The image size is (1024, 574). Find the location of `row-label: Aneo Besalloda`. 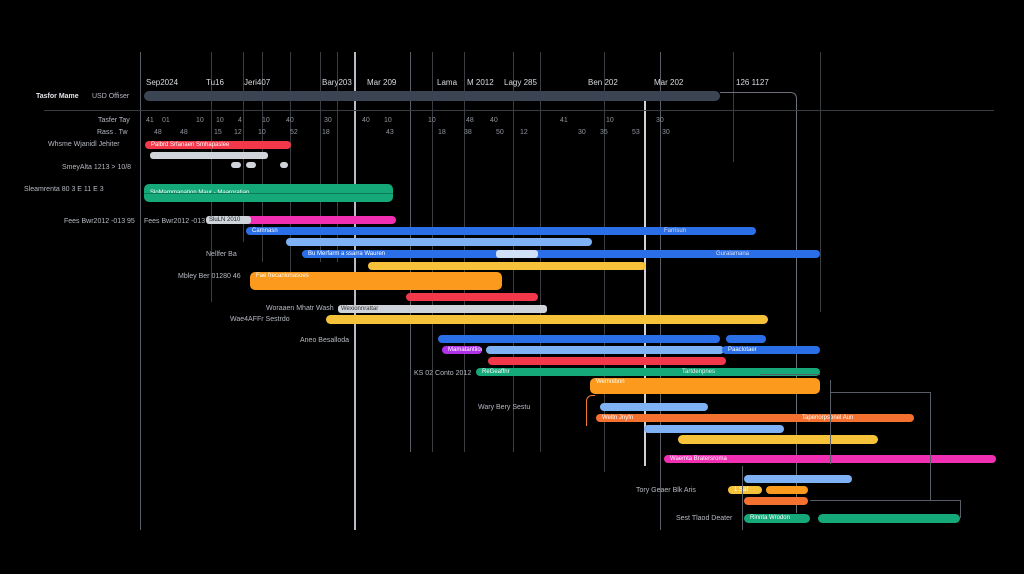

row-label: Aneo Besalloda is located at coordinates (325, 340).